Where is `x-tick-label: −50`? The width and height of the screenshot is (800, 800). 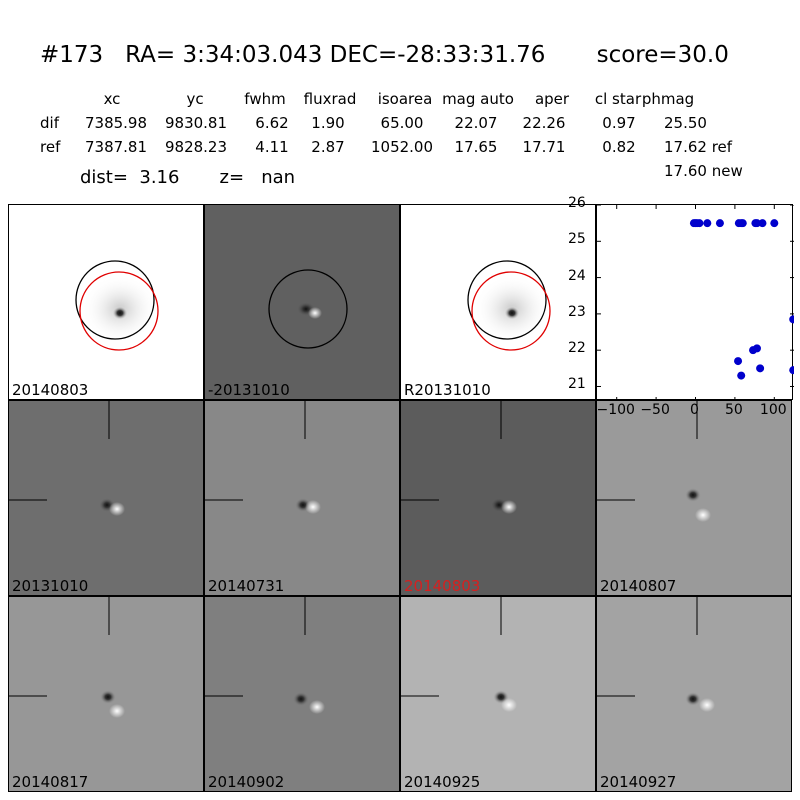 x-tick-label: −50 is located at coordinates (655, 410).